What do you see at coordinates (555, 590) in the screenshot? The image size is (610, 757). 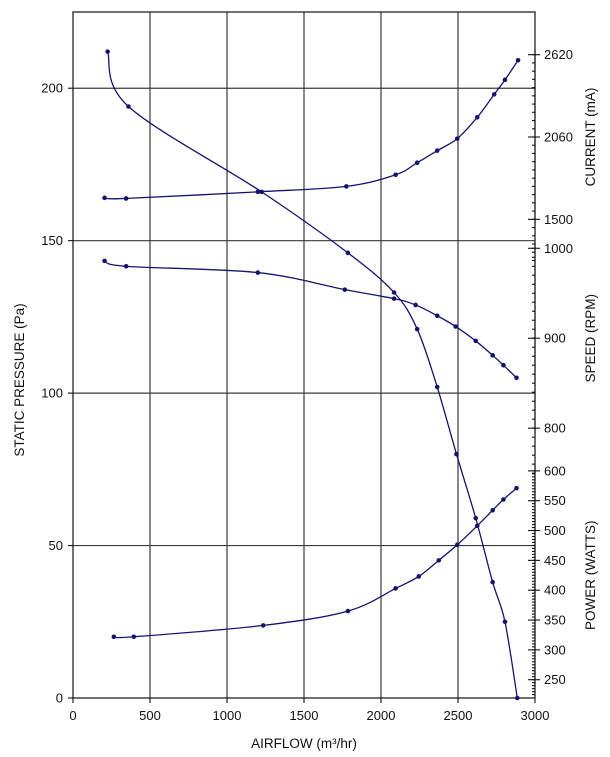 I see `power-tick-label: 400` at bounding box center [555, 590].